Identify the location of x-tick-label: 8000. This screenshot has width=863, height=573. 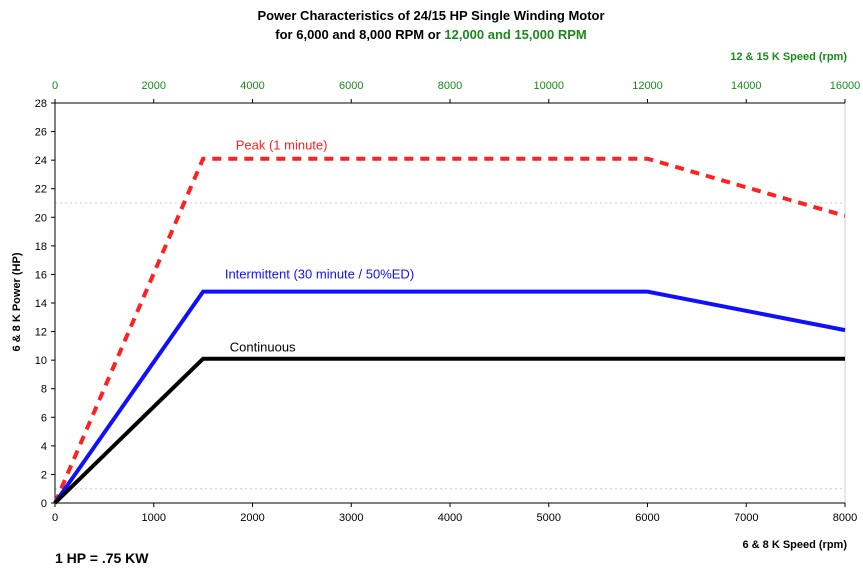
(845, 518).